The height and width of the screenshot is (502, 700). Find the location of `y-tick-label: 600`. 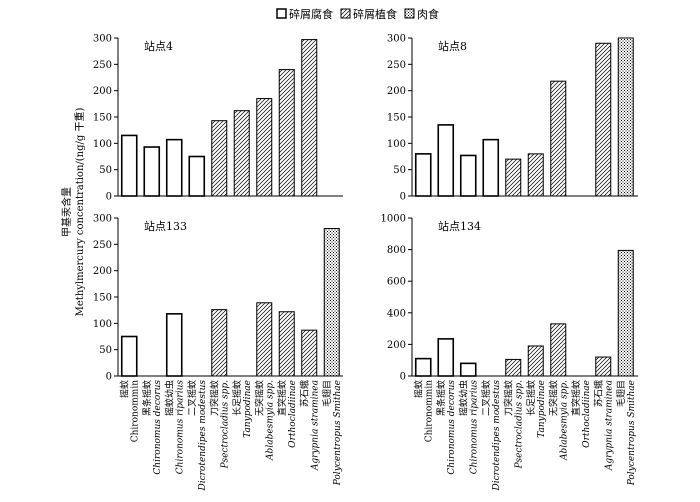

y-tick-label: 600 is located at coordinates (396, 282).